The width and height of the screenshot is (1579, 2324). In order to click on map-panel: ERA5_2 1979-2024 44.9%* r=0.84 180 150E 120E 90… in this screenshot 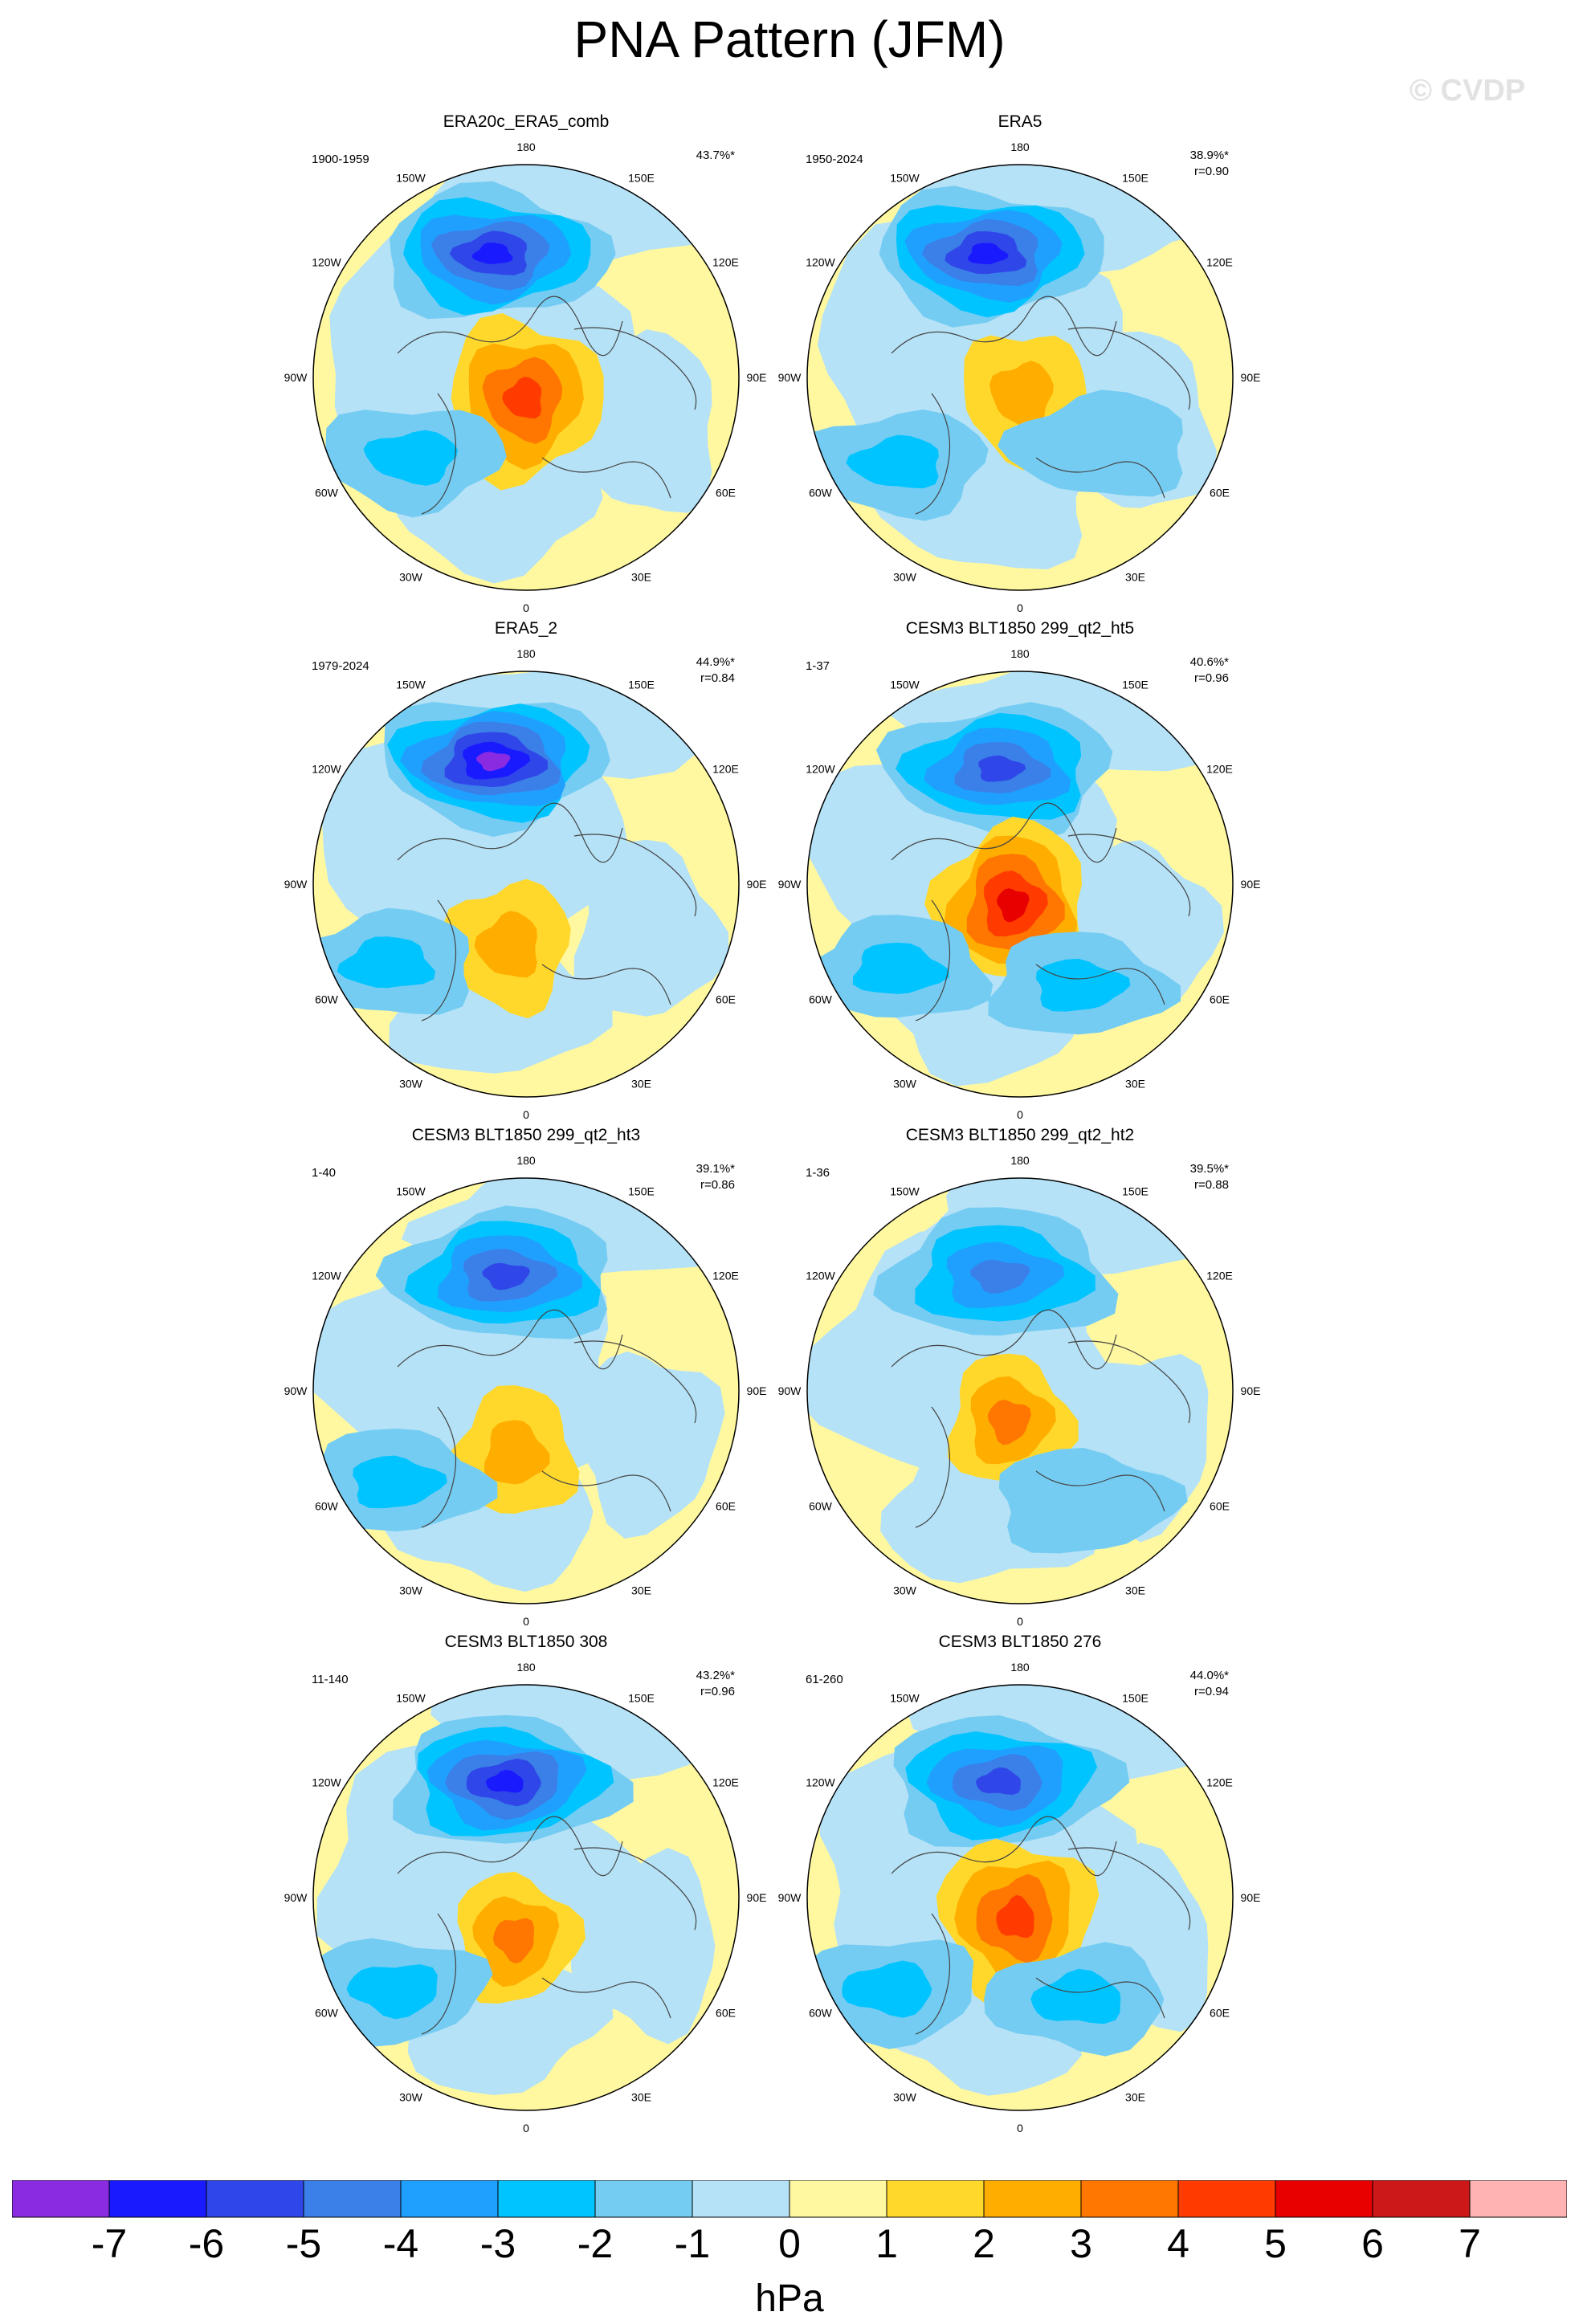, I will do `click(526, 876)`.